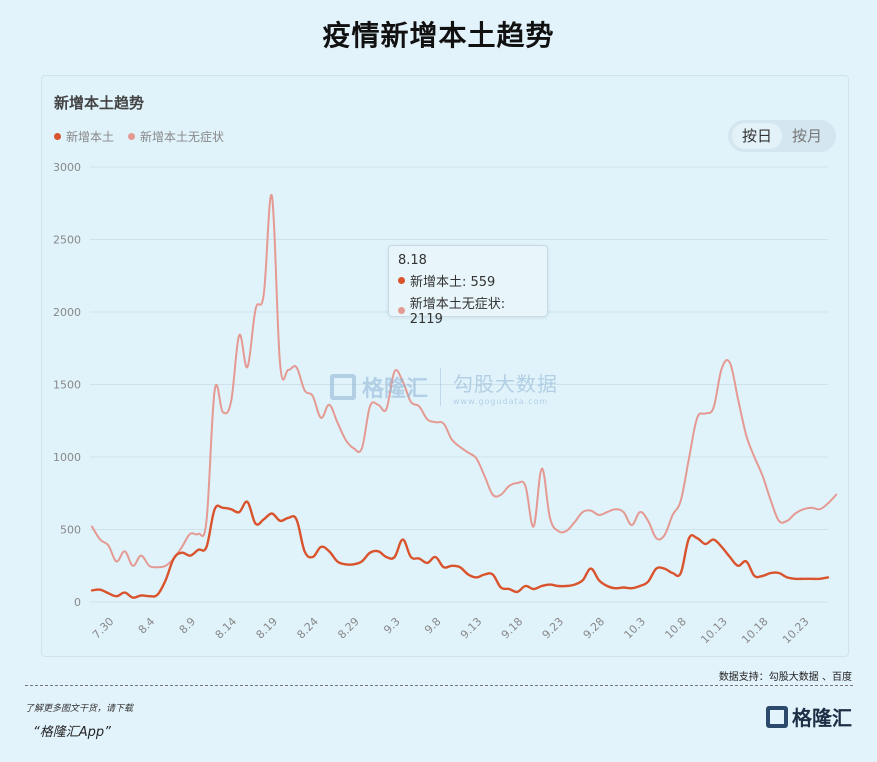 Image resolution: width=877 pixels, height=762 pixels. What do you see at coordinates (754, 630) in the screenshot?
I see `x-tick-label: 10.18` at bounding box center [754, 630].